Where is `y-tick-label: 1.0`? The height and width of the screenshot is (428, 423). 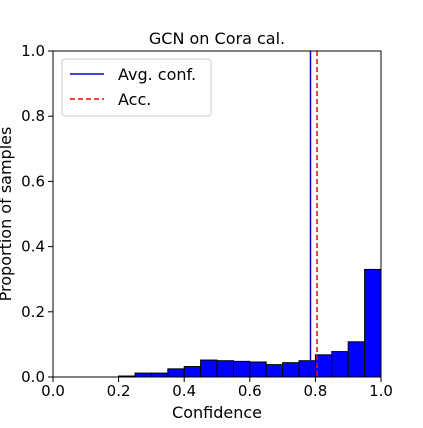
y-tick-label: 1.0 is located at coordinates (33, 51).